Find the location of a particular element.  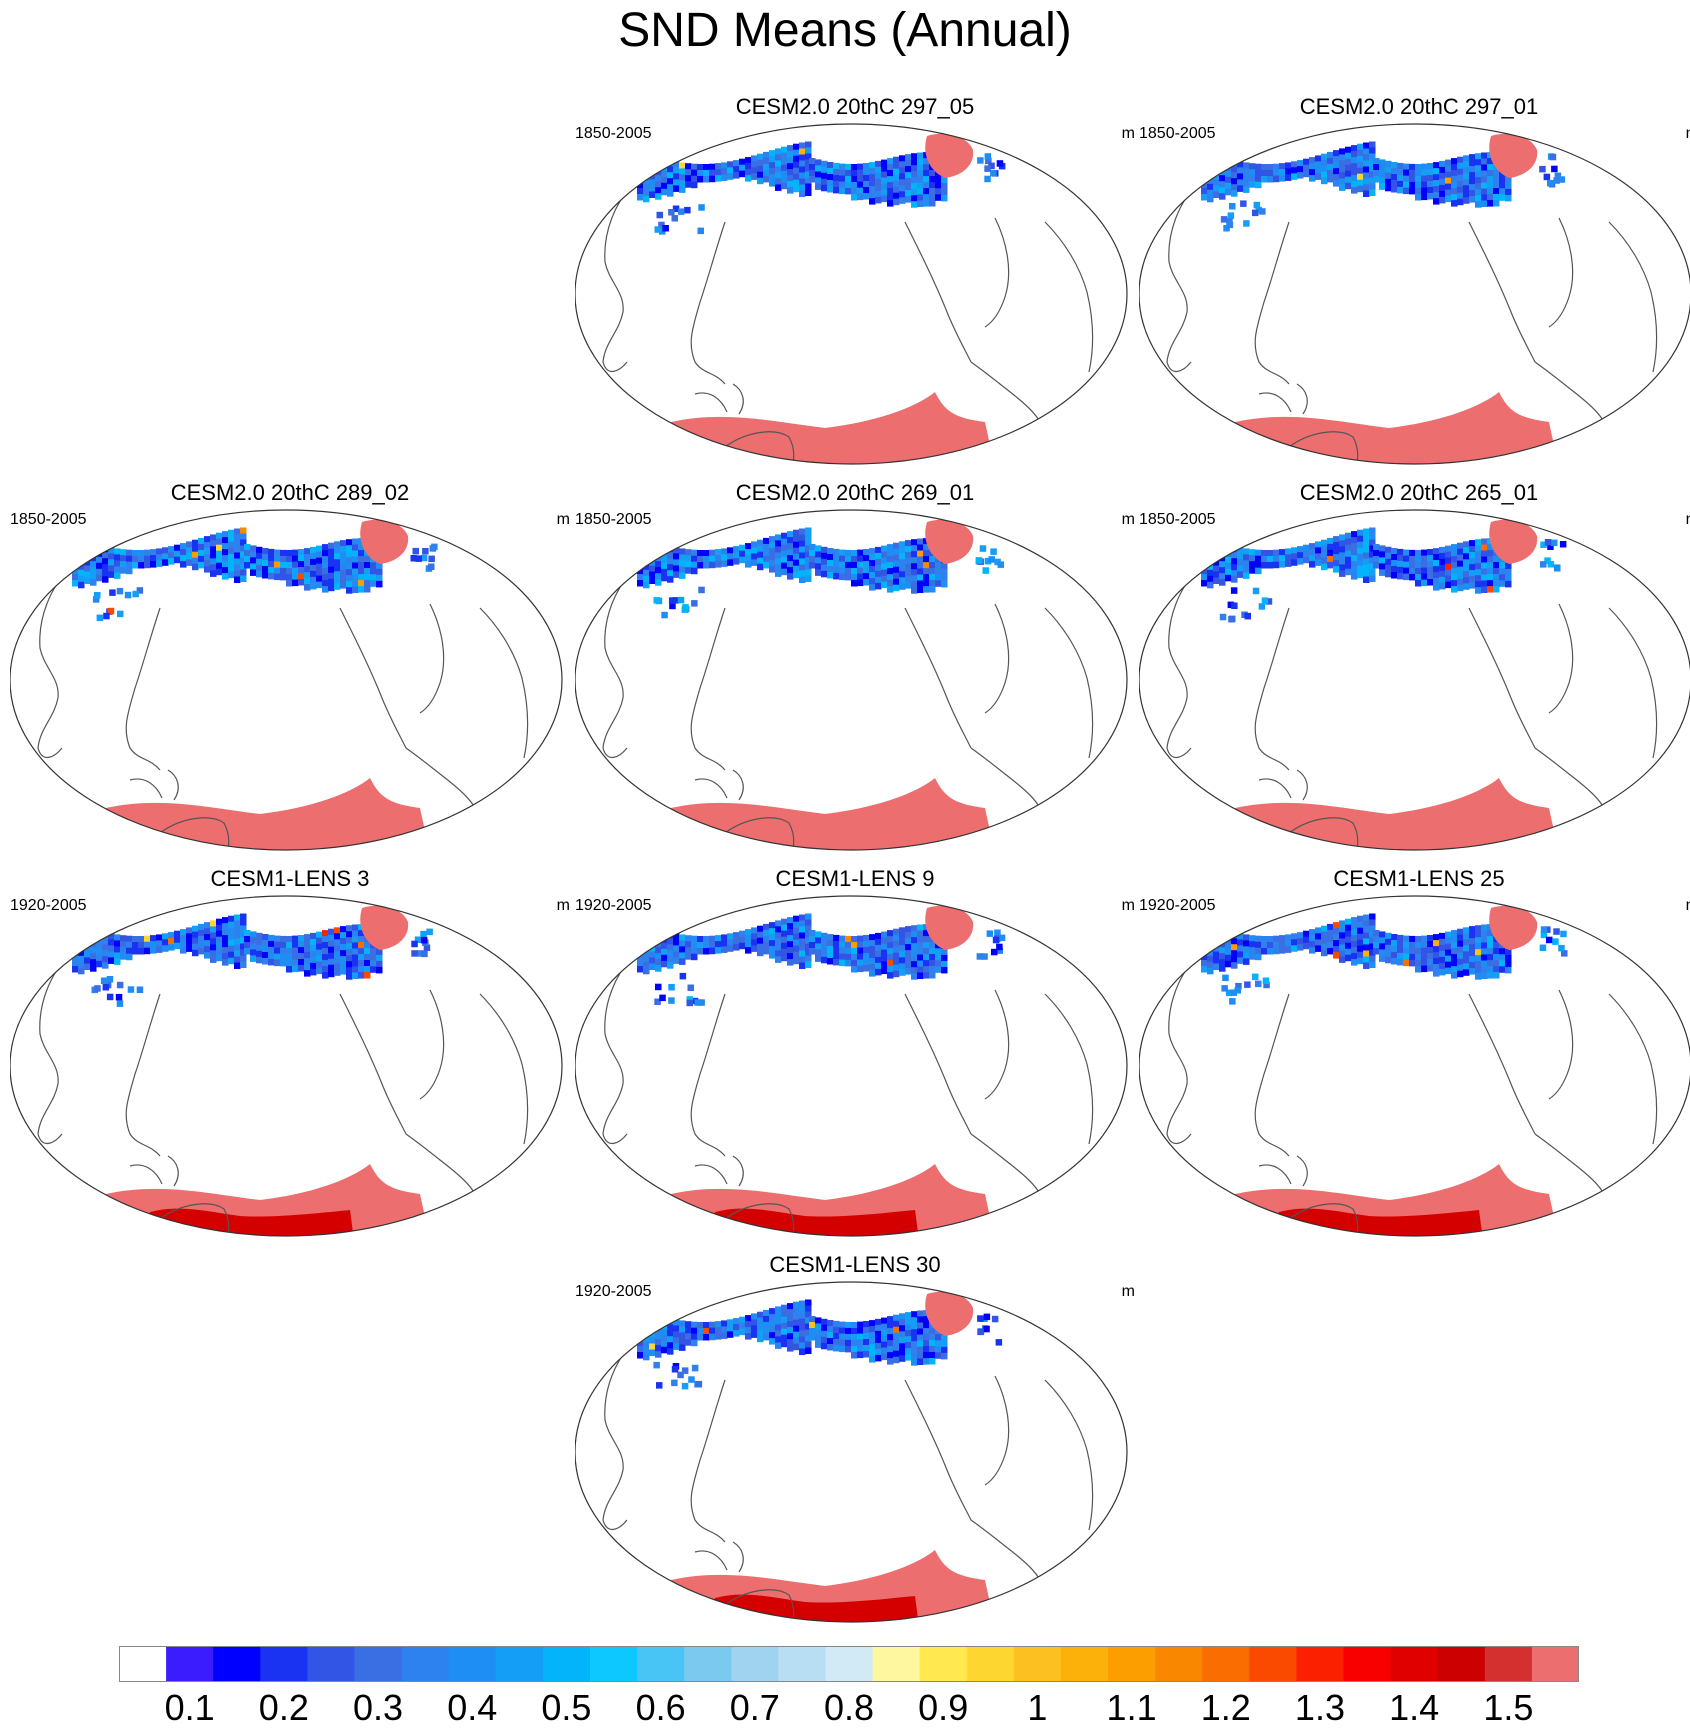

greenland-ice is located at coordinates (949, 927).